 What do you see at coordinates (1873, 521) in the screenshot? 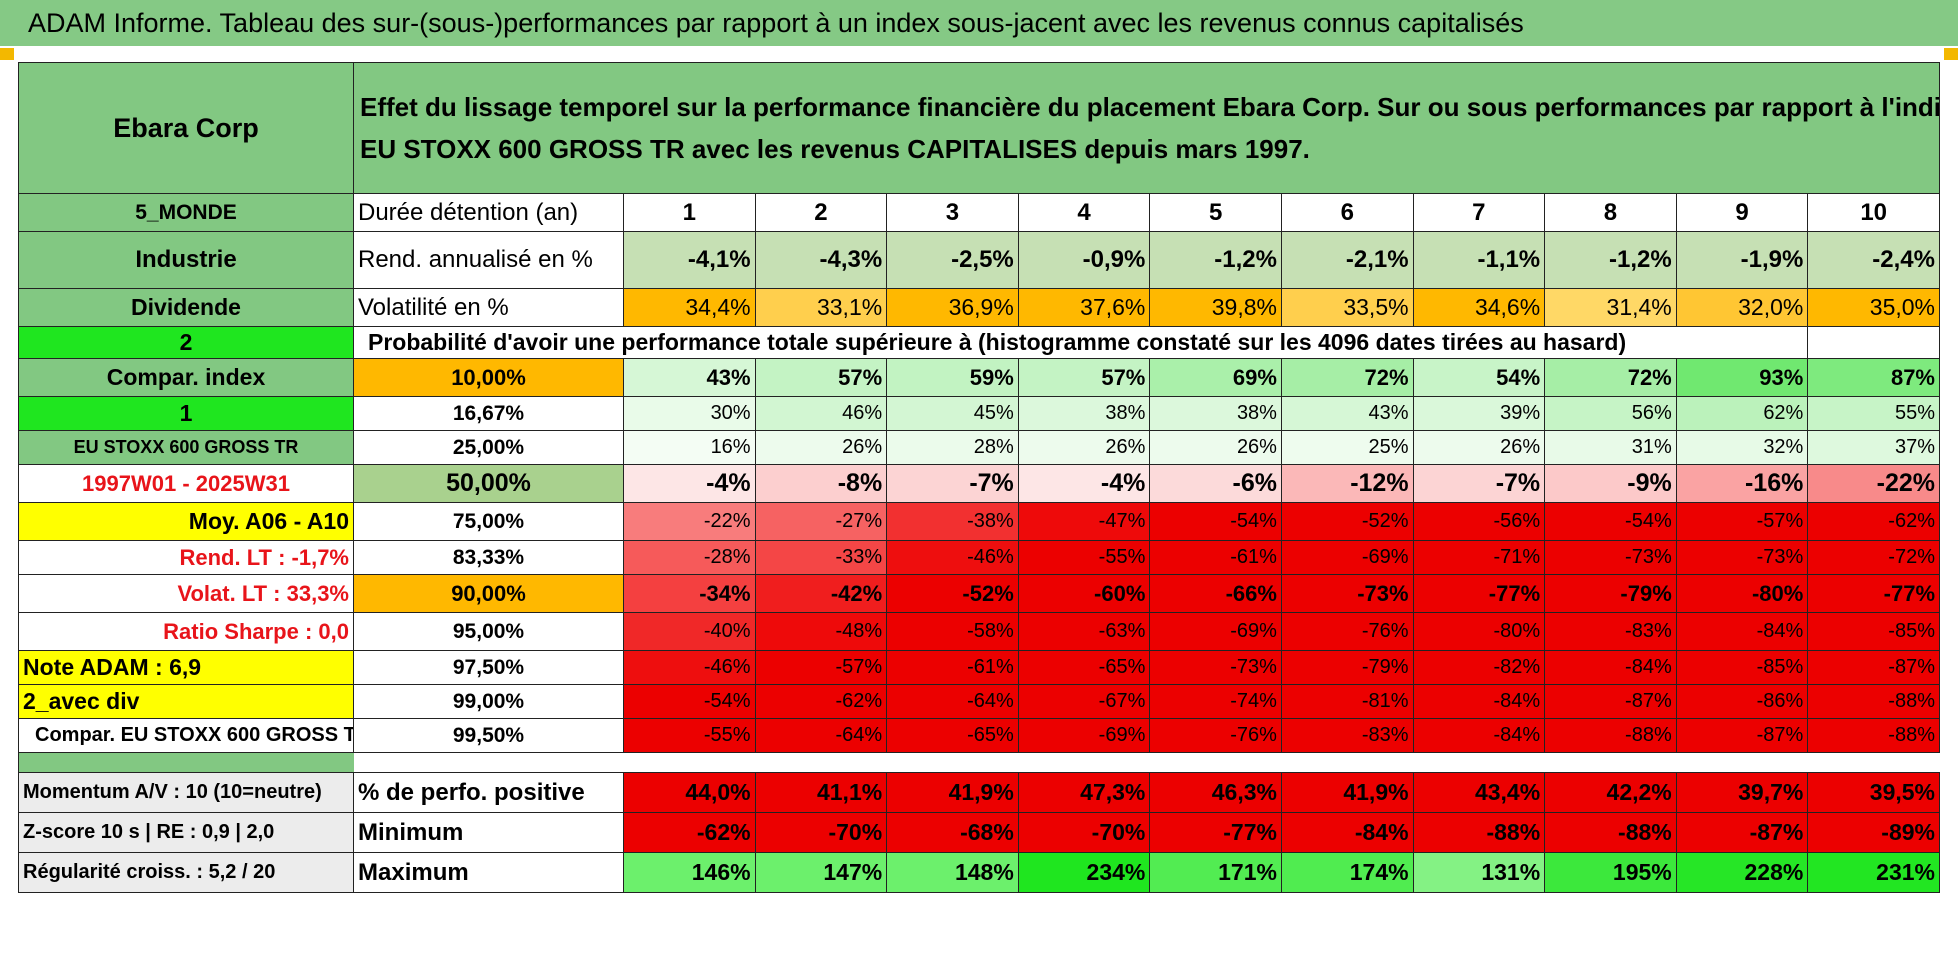
I see `proba-value: -62%` at bounding box center [1873, 521].